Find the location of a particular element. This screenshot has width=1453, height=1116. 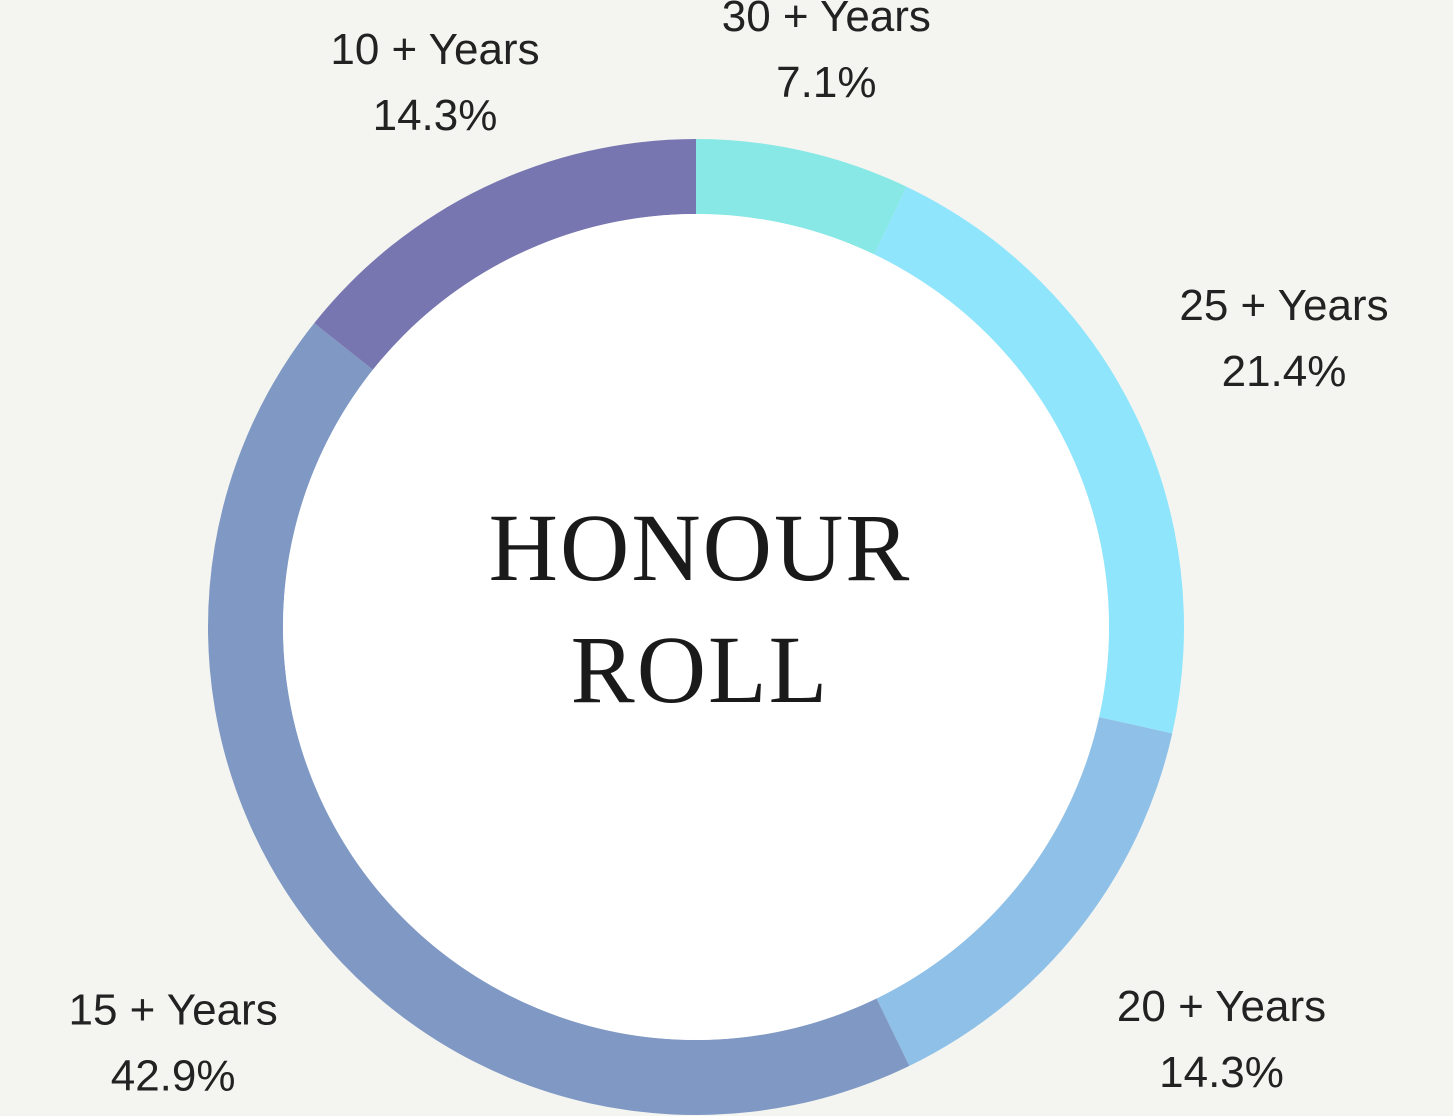

slice-label: 30 + Years is located at coordinates (826, 20).